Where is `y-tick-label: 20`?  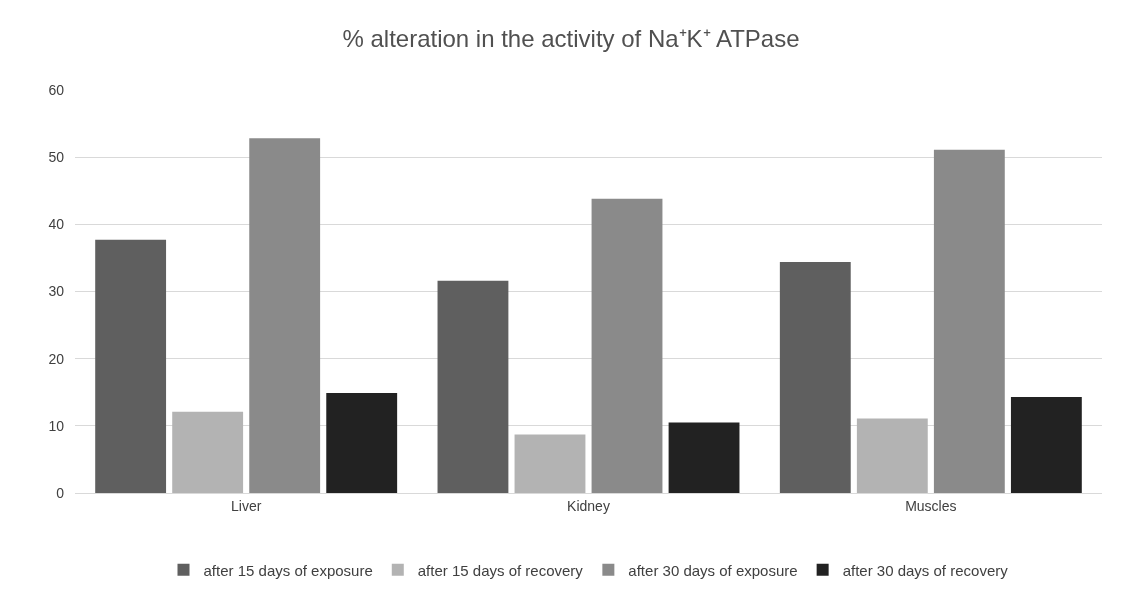
y-tick-label: 20 is located at coordinates (56, 358).